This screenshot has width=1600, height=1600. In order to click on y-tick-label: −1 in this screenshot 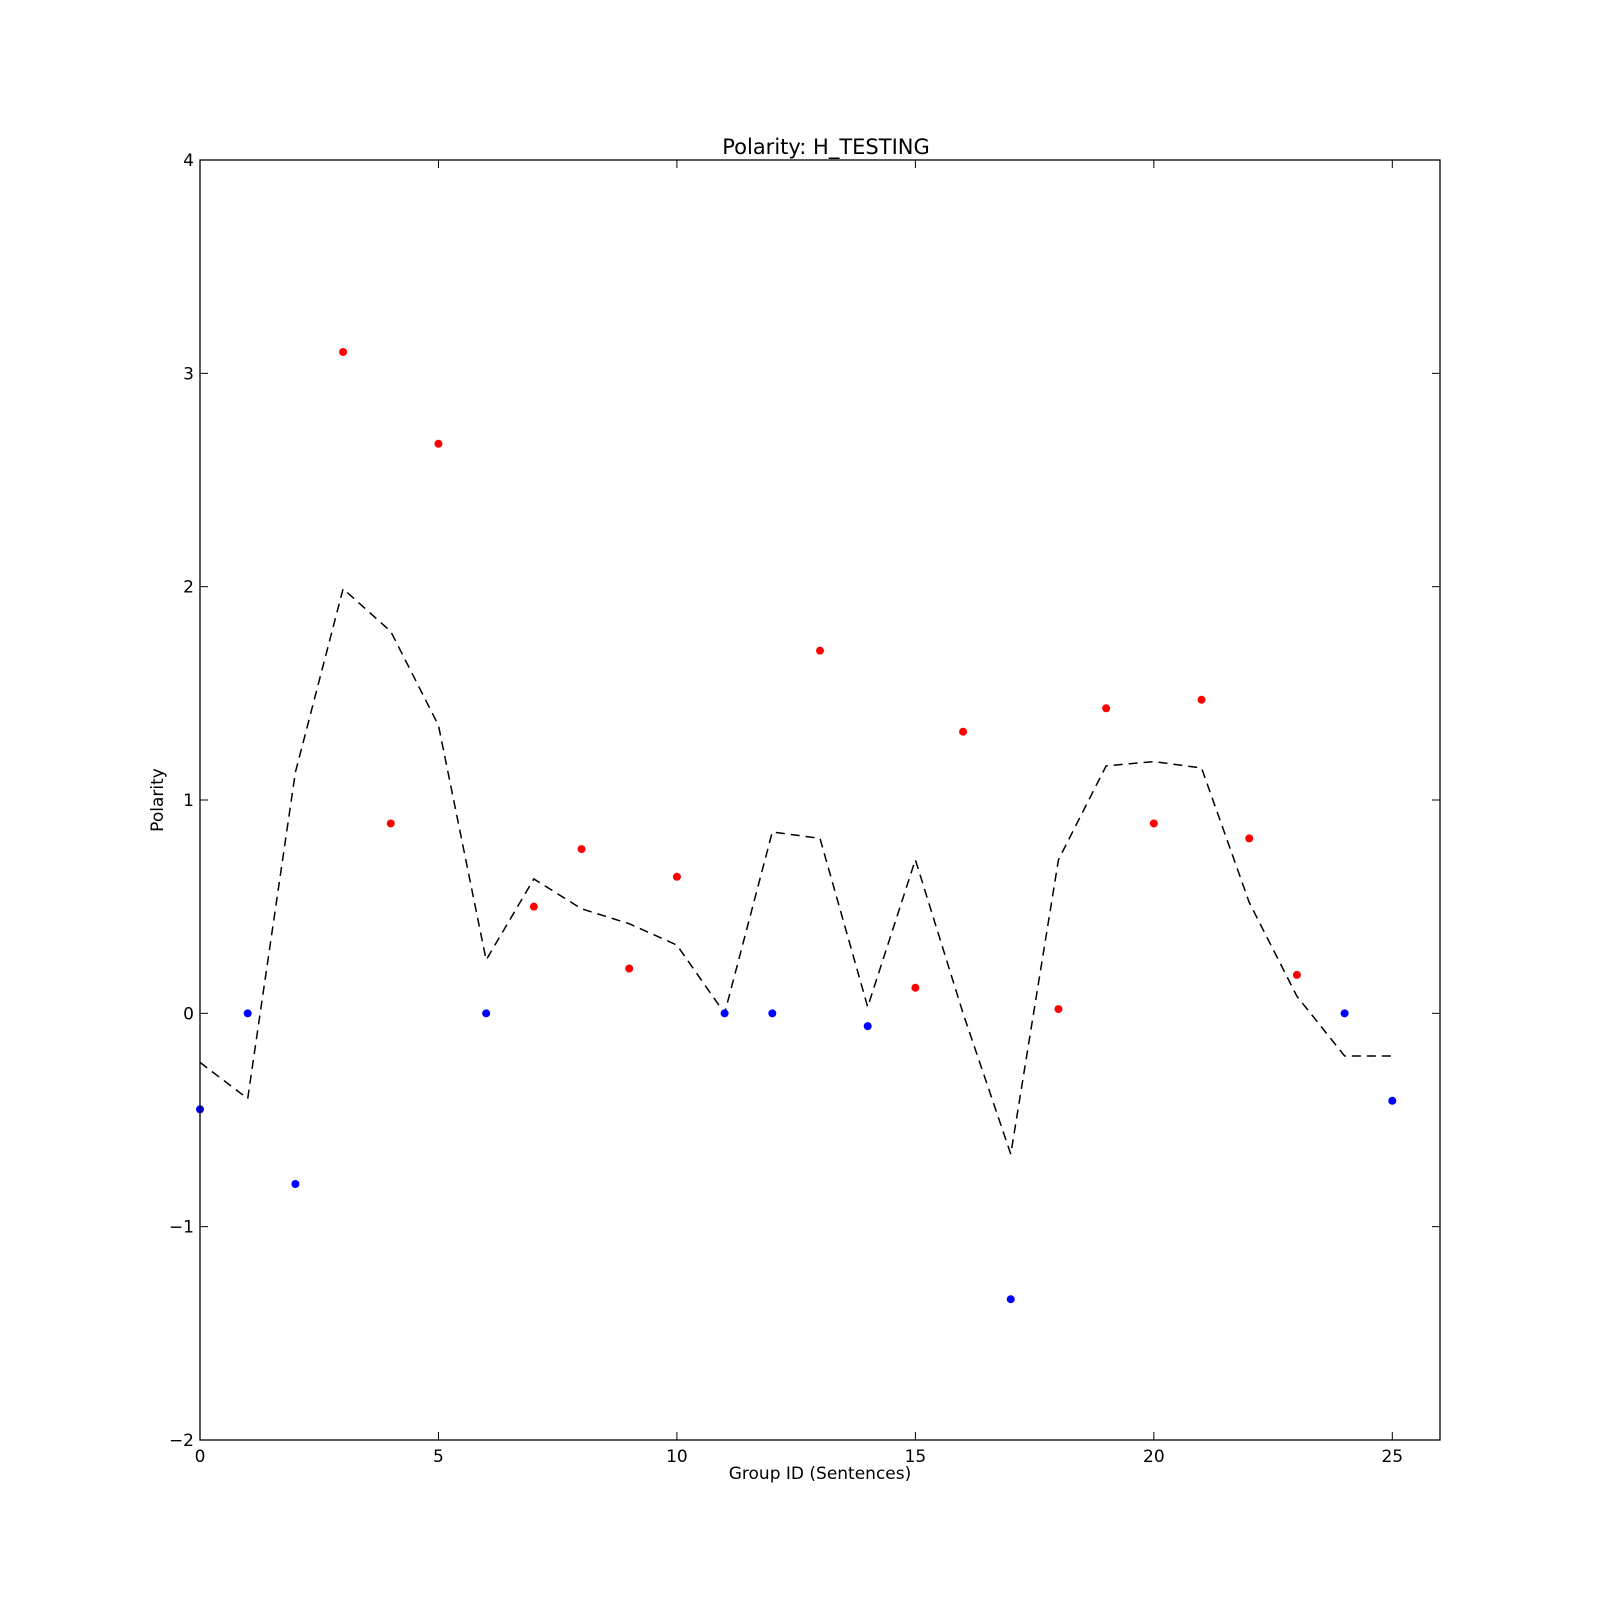, I will do `click(181, 1228)`.